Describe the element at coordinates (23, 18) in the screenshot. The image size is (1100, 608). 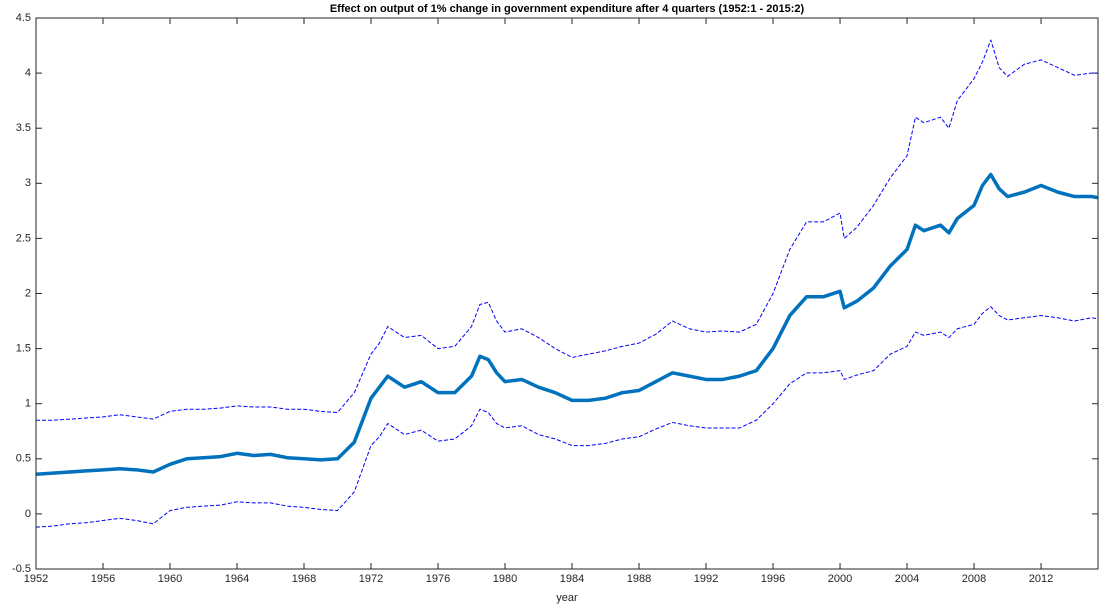
I see `y-tick-label: 4.5` at that location.